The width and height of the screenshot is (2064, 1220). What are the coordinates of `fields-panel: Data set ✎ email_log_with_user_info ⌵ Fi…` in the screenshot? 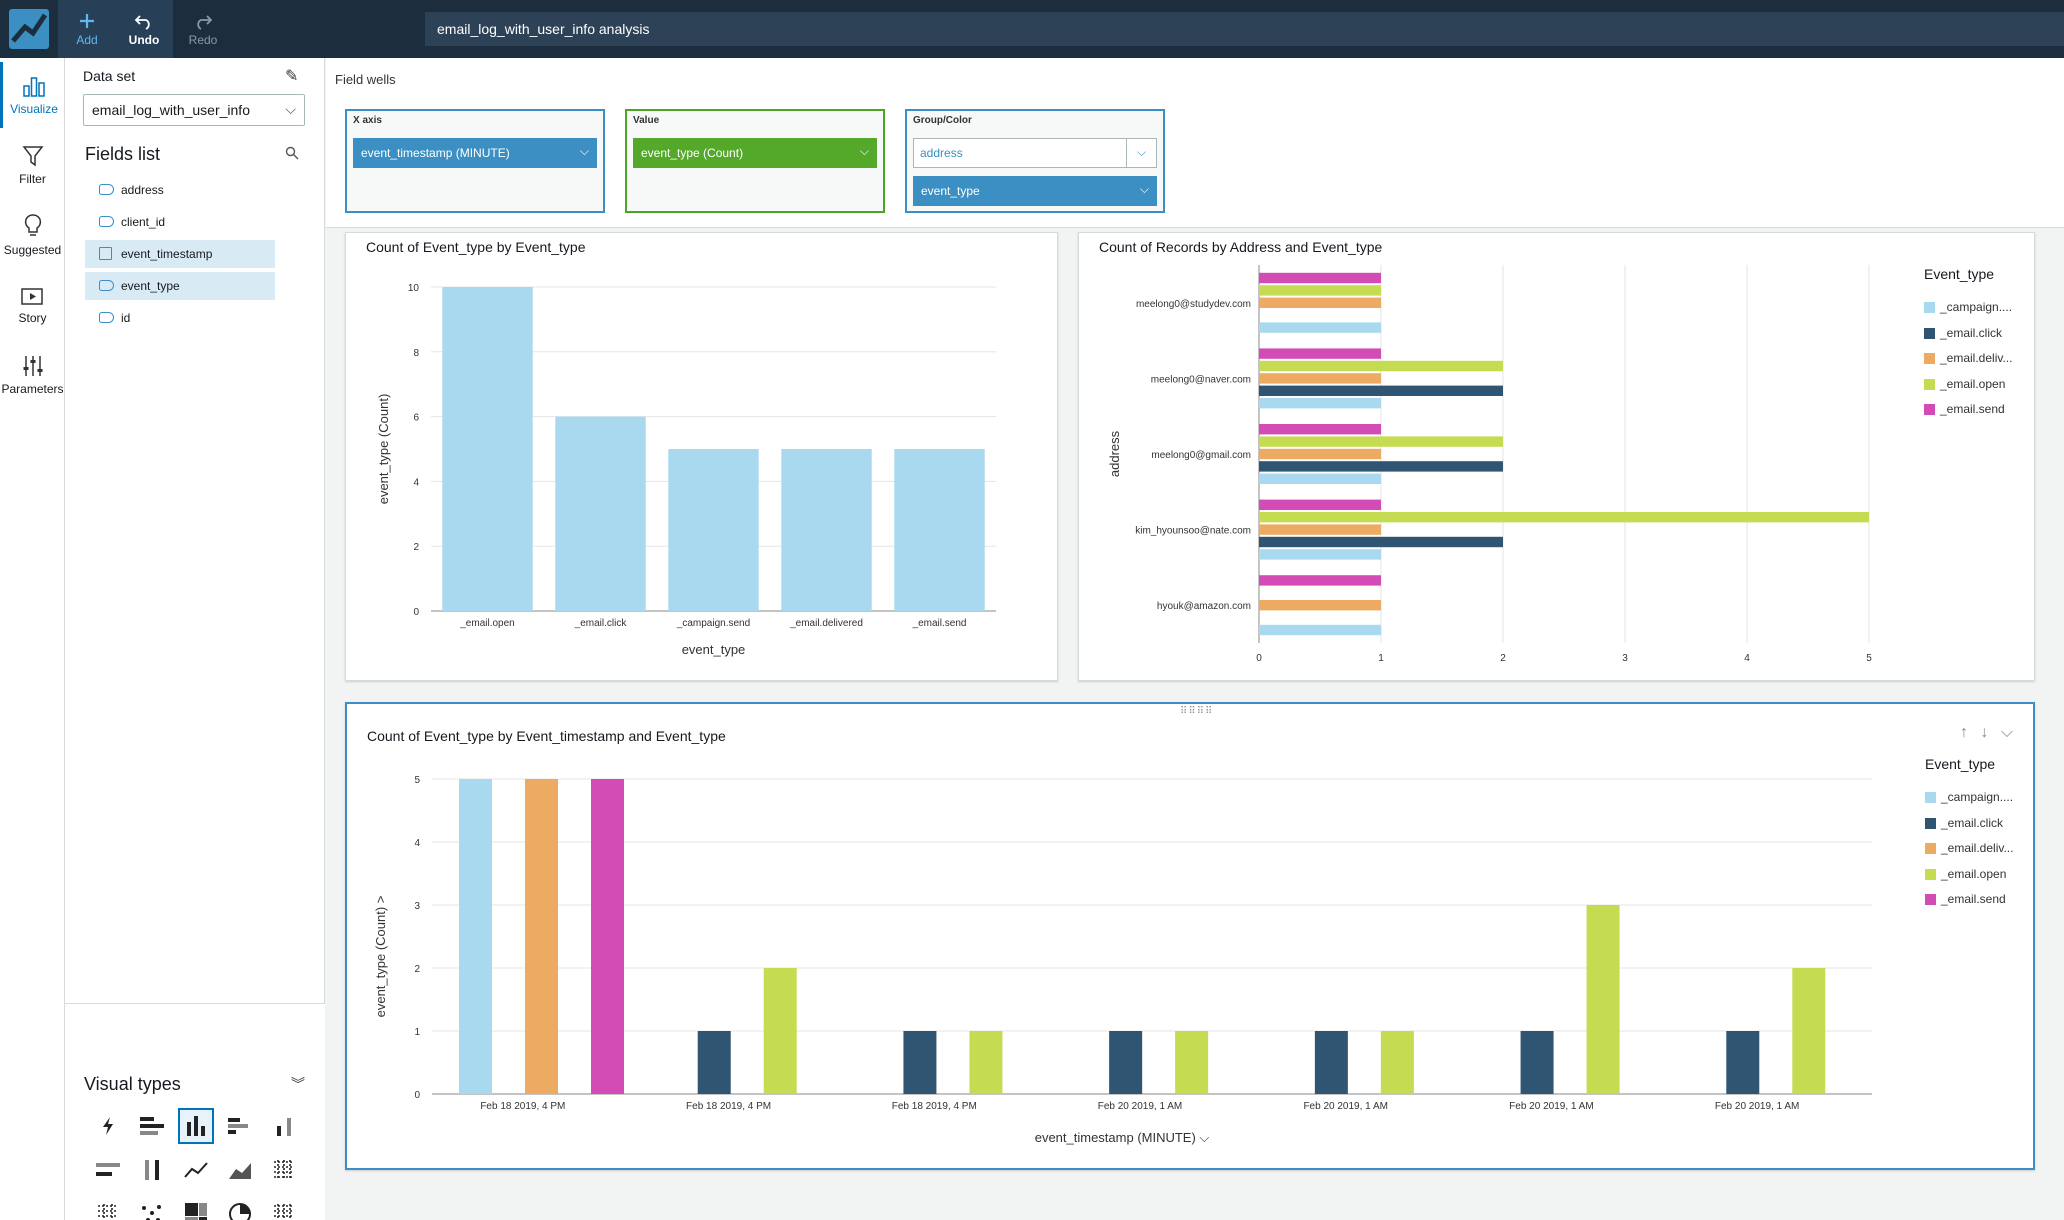 It's located at (195, 639).